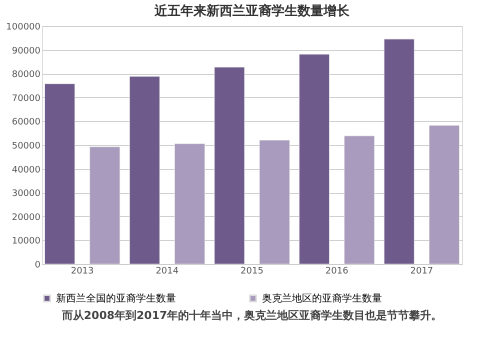 This screenshot has height=345, width=494. Describe the element at coordinates (23, 27) in the screenshot. I see `y-tick-label: 100000` at that location.